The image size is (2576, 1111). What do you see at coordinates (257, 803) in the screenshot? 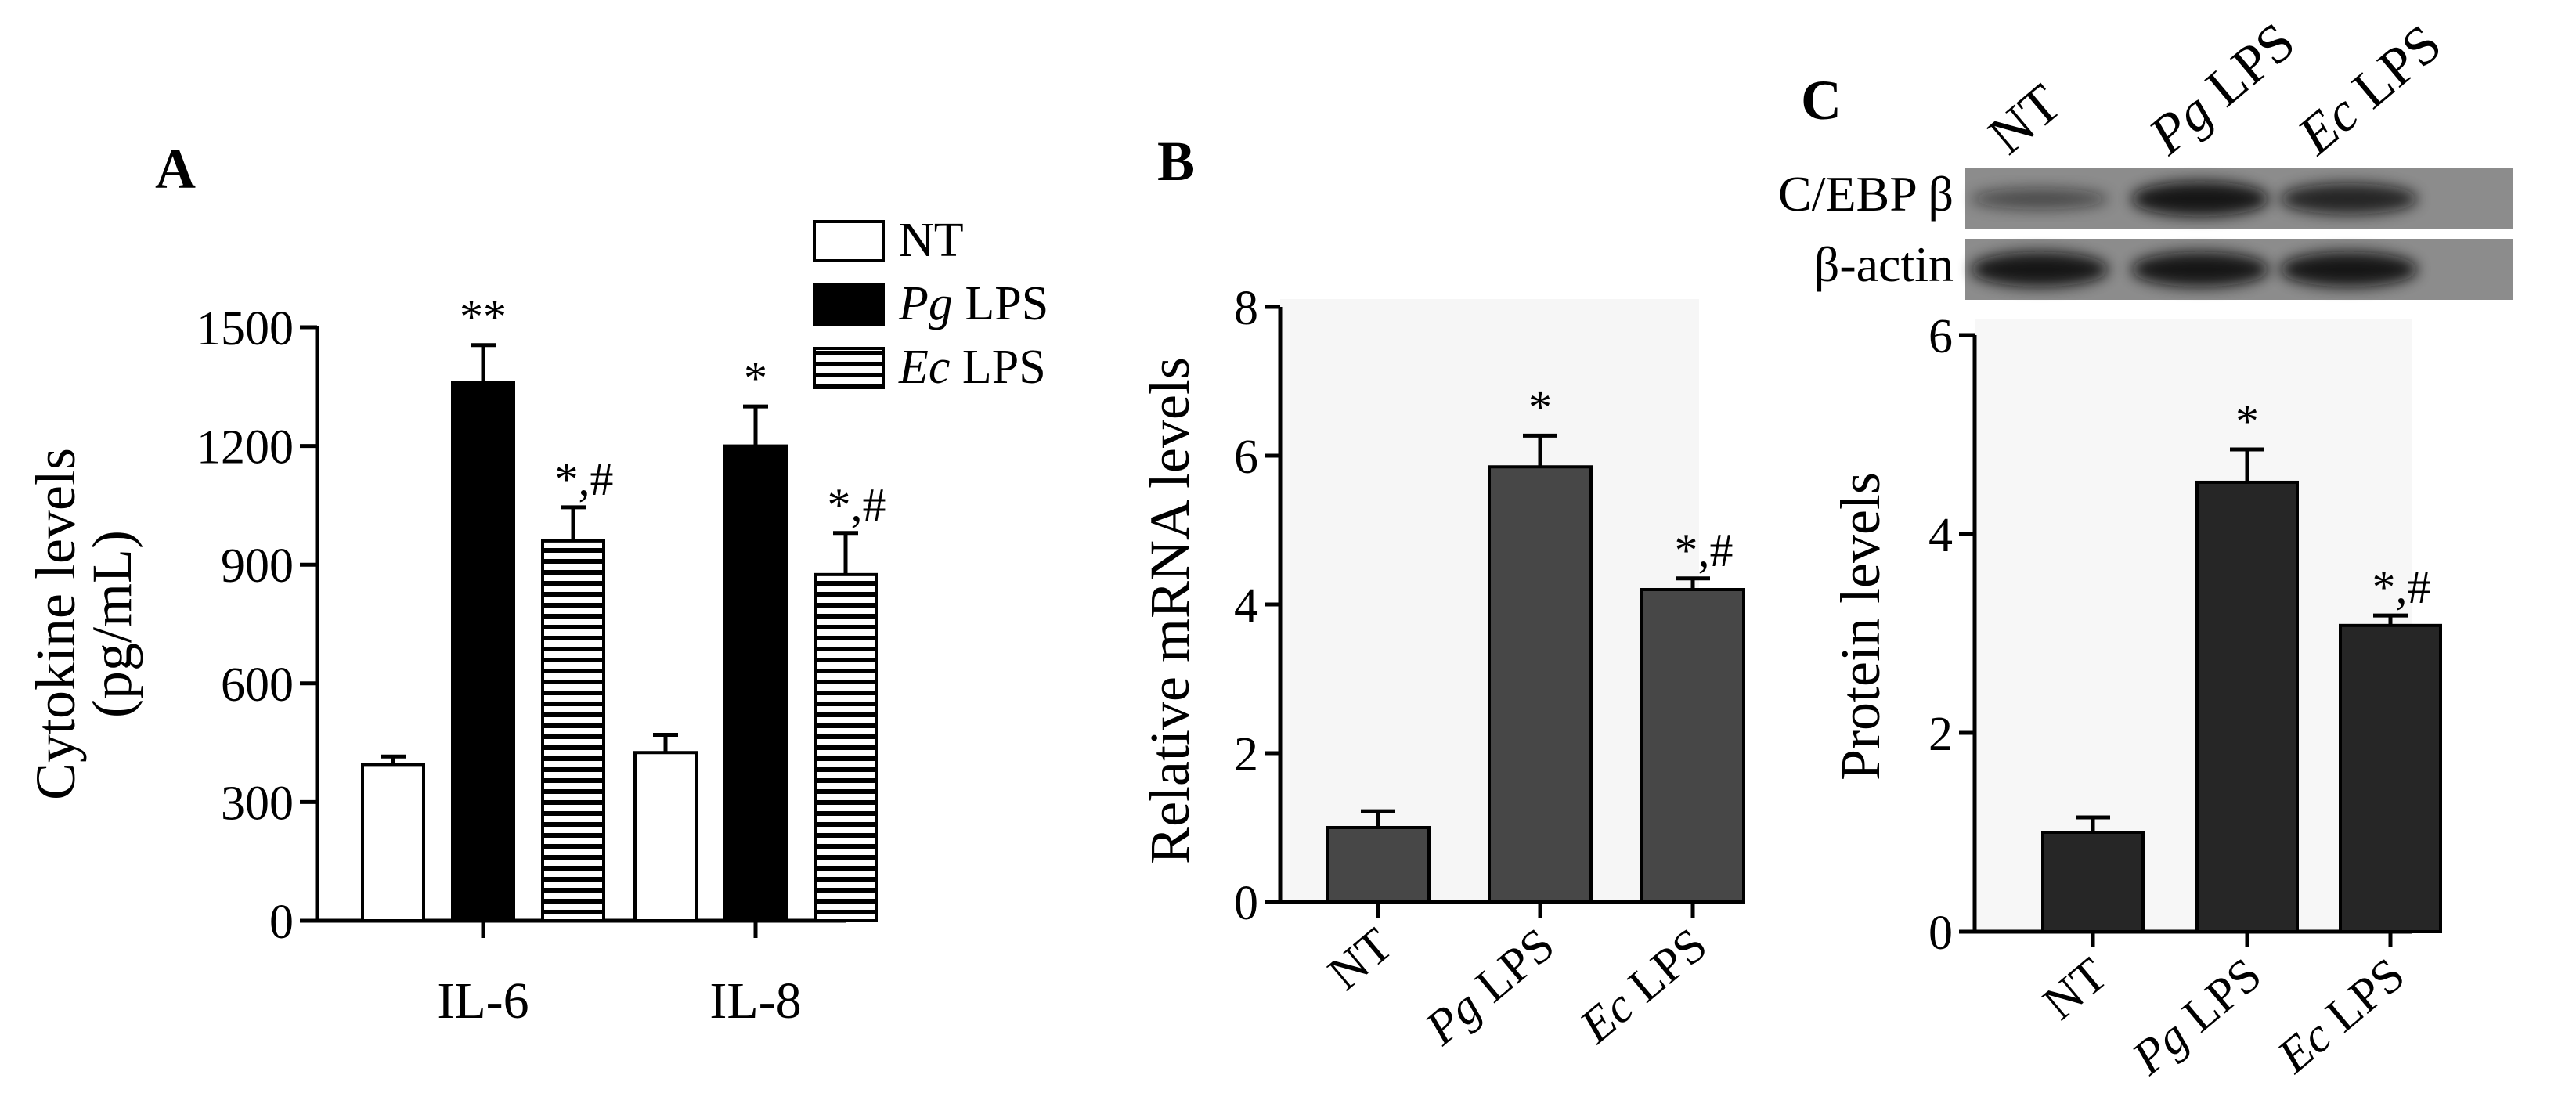
I see `y-tick-label: 300` at bounding box center [257, 803].